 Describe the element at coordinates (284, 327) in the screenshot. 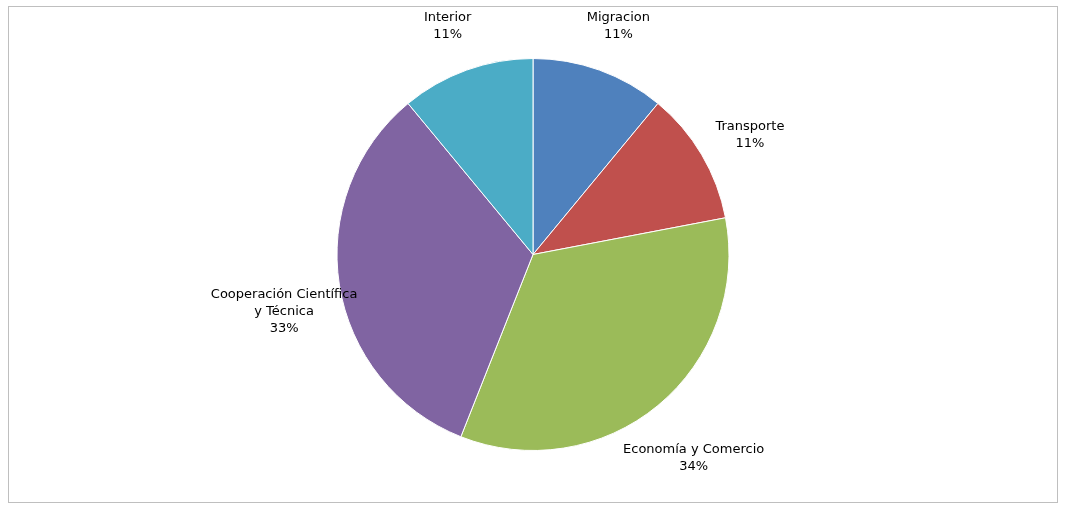

I see `data-label: 33%` at that location.